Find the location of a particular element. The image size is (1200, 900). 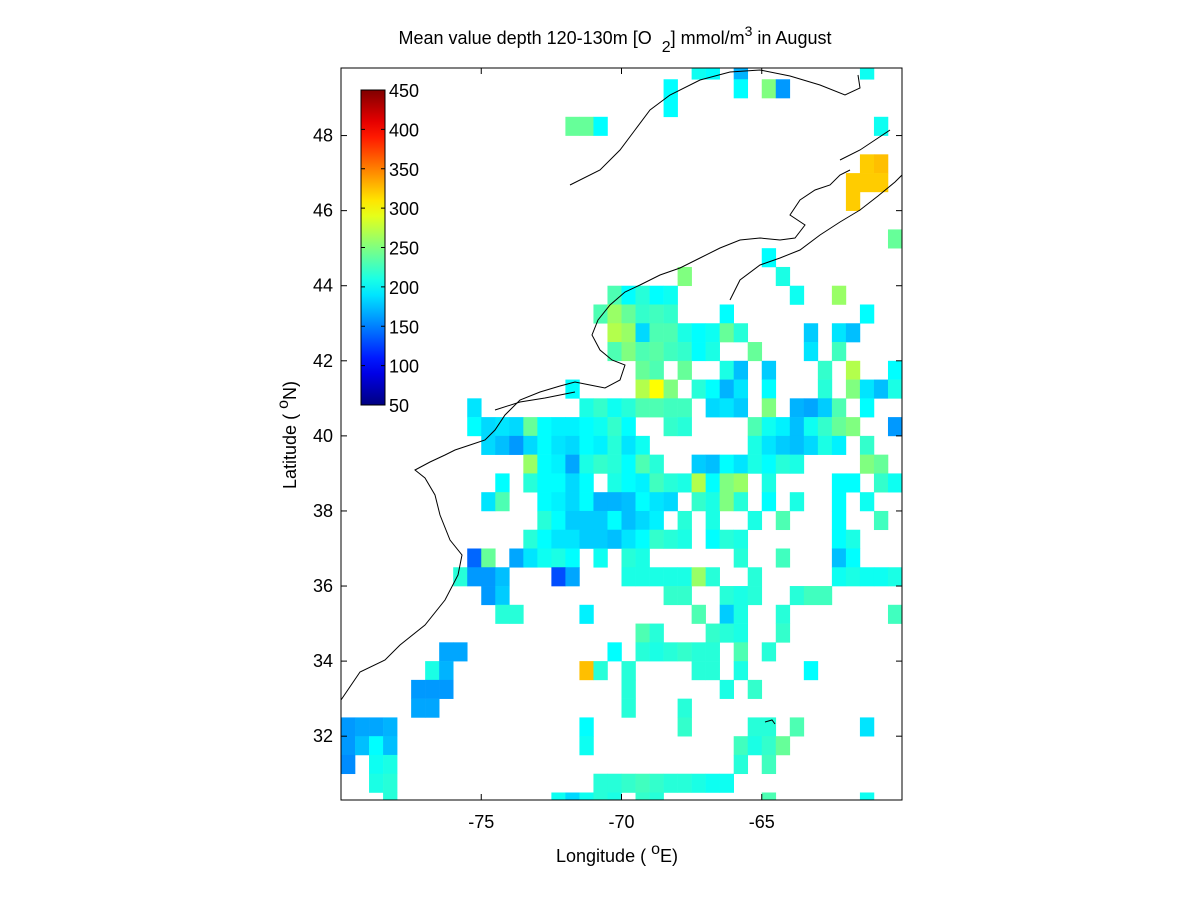

y-tick-label: 42 is located at coordinates (323, 361).